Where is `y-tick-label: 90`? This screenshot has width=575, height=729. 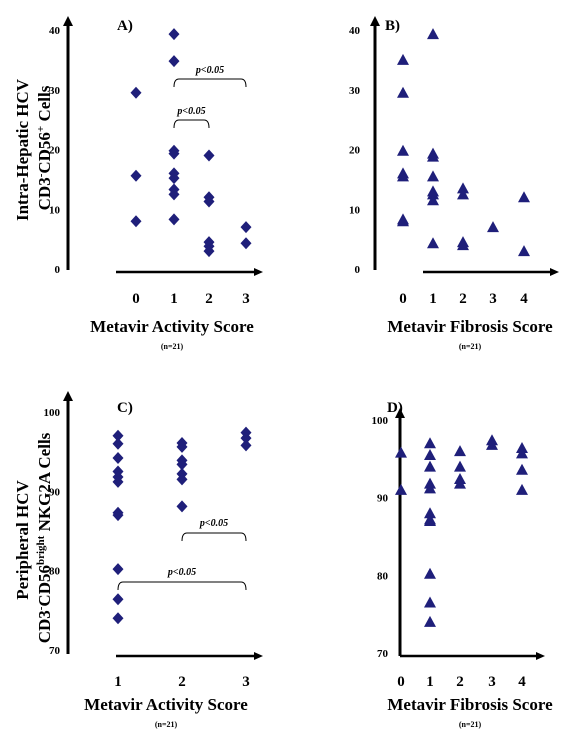
y-tick-label: 90 is located at coordinates (55, 492).